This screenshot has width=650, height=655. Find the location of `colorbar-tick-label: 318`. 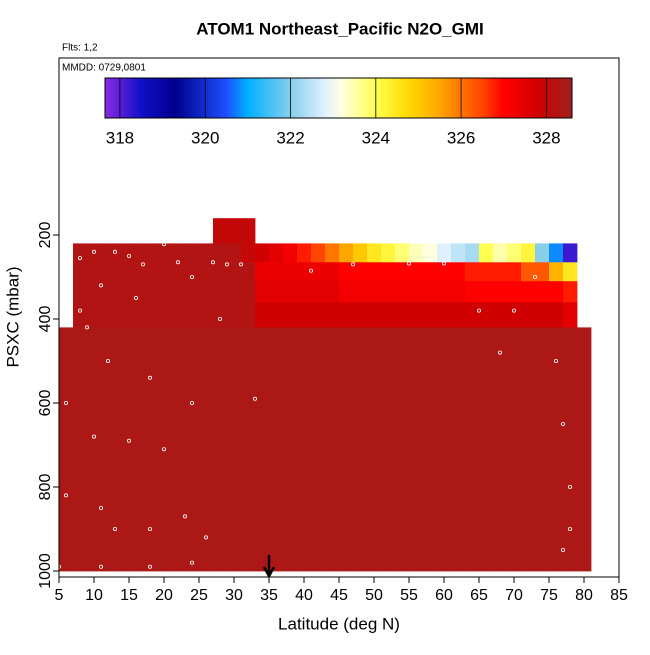

colorbar-tick-label: 318 is located at coordinates (120, 137).